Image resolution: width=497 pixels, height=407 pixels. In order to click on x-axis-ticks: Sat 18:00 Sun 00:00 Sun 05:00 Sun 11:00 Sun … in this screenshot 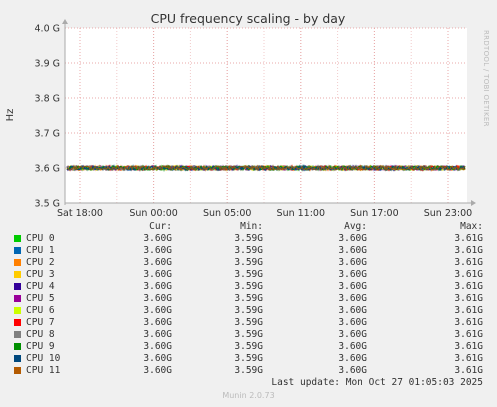, I will do `click(264, 213)`.